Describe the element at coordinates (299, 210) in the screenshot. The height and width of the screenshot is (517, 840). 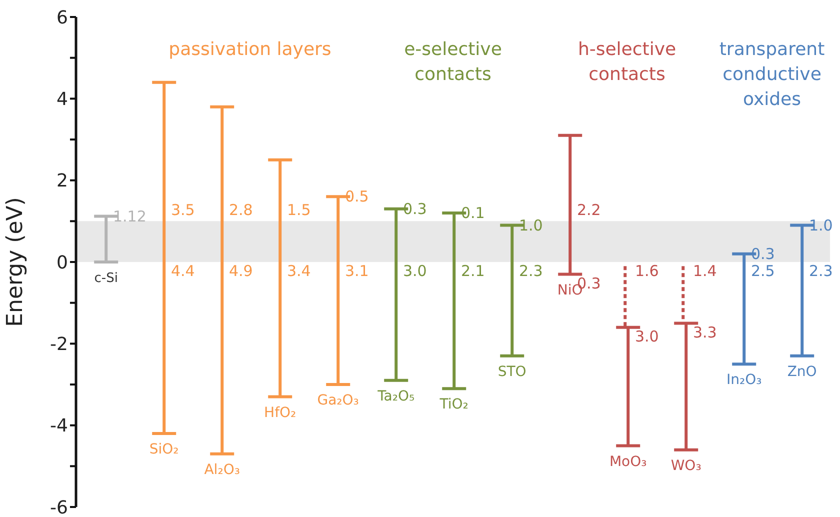
I see `annotation: 1.5` at that location.